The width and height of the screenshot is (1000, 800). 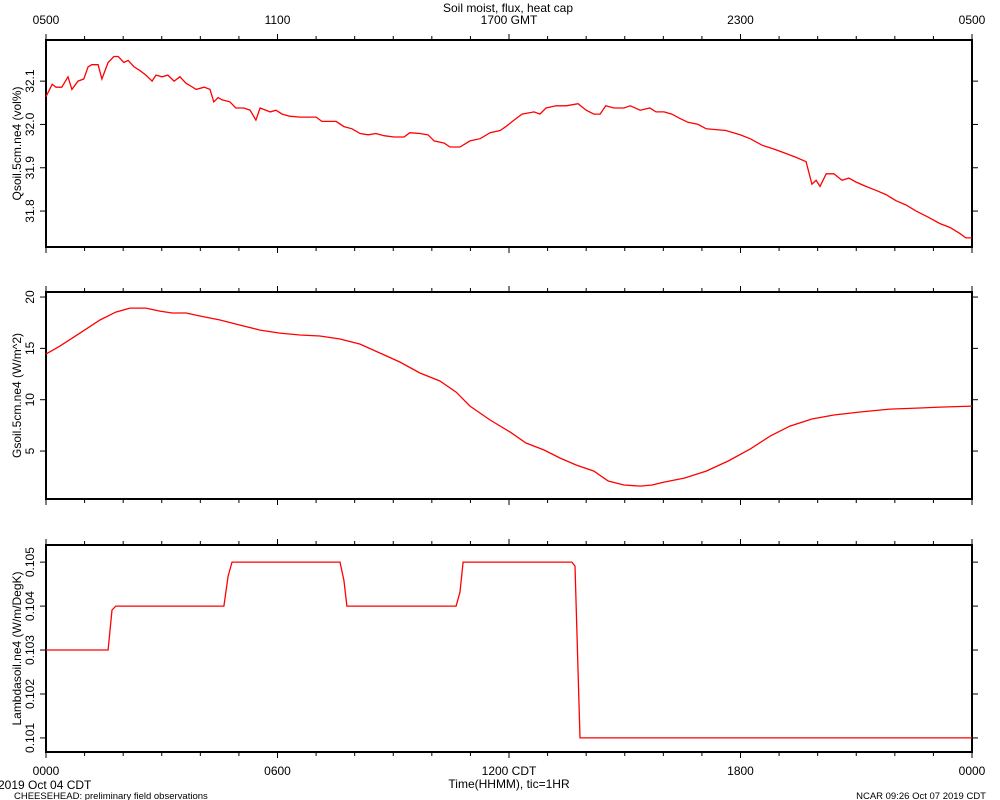 What do you see at coordinates (740, 771) in the screenshot?
I see `x-tick-label: 1800` at bounding box center [740, 771].